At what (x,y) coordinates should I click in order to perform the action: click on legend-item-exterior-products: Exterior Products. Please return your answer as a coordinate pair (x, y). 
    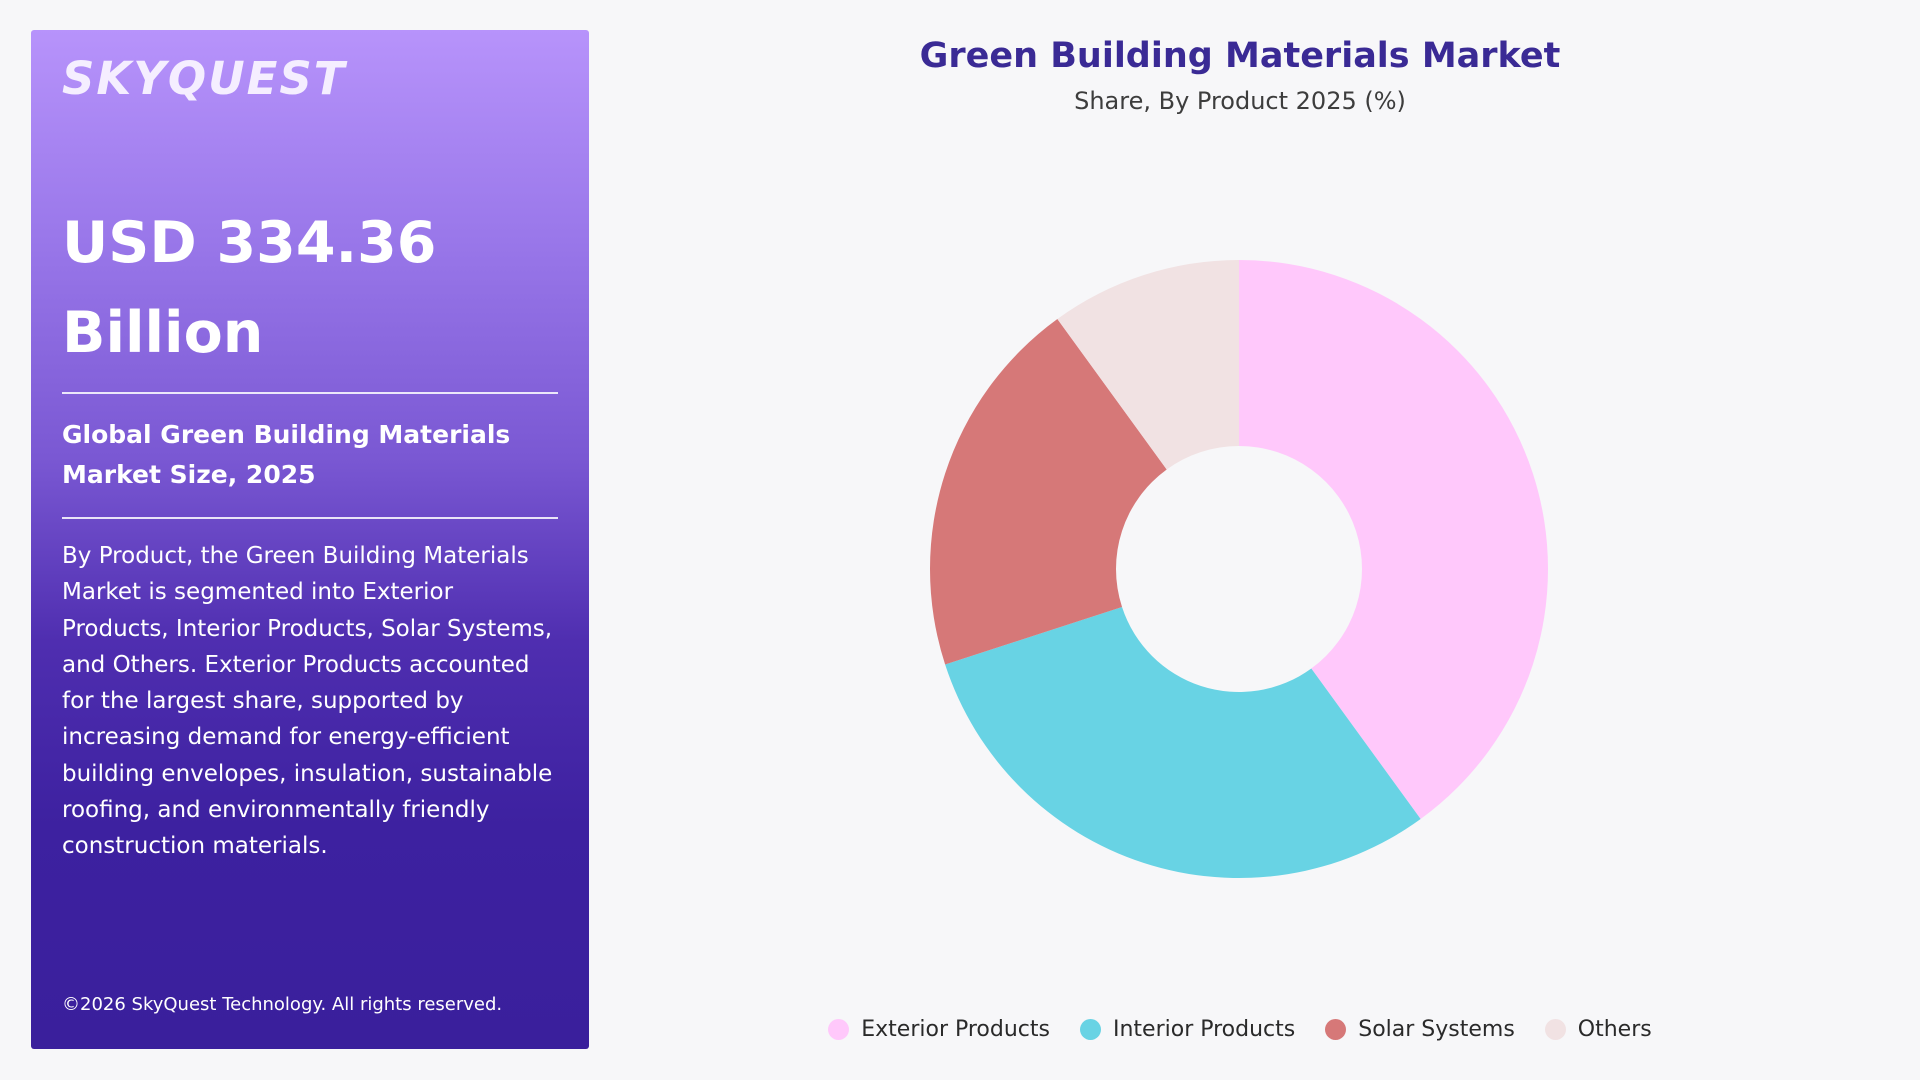
    Looking at the image, I should click on (939, 1029).